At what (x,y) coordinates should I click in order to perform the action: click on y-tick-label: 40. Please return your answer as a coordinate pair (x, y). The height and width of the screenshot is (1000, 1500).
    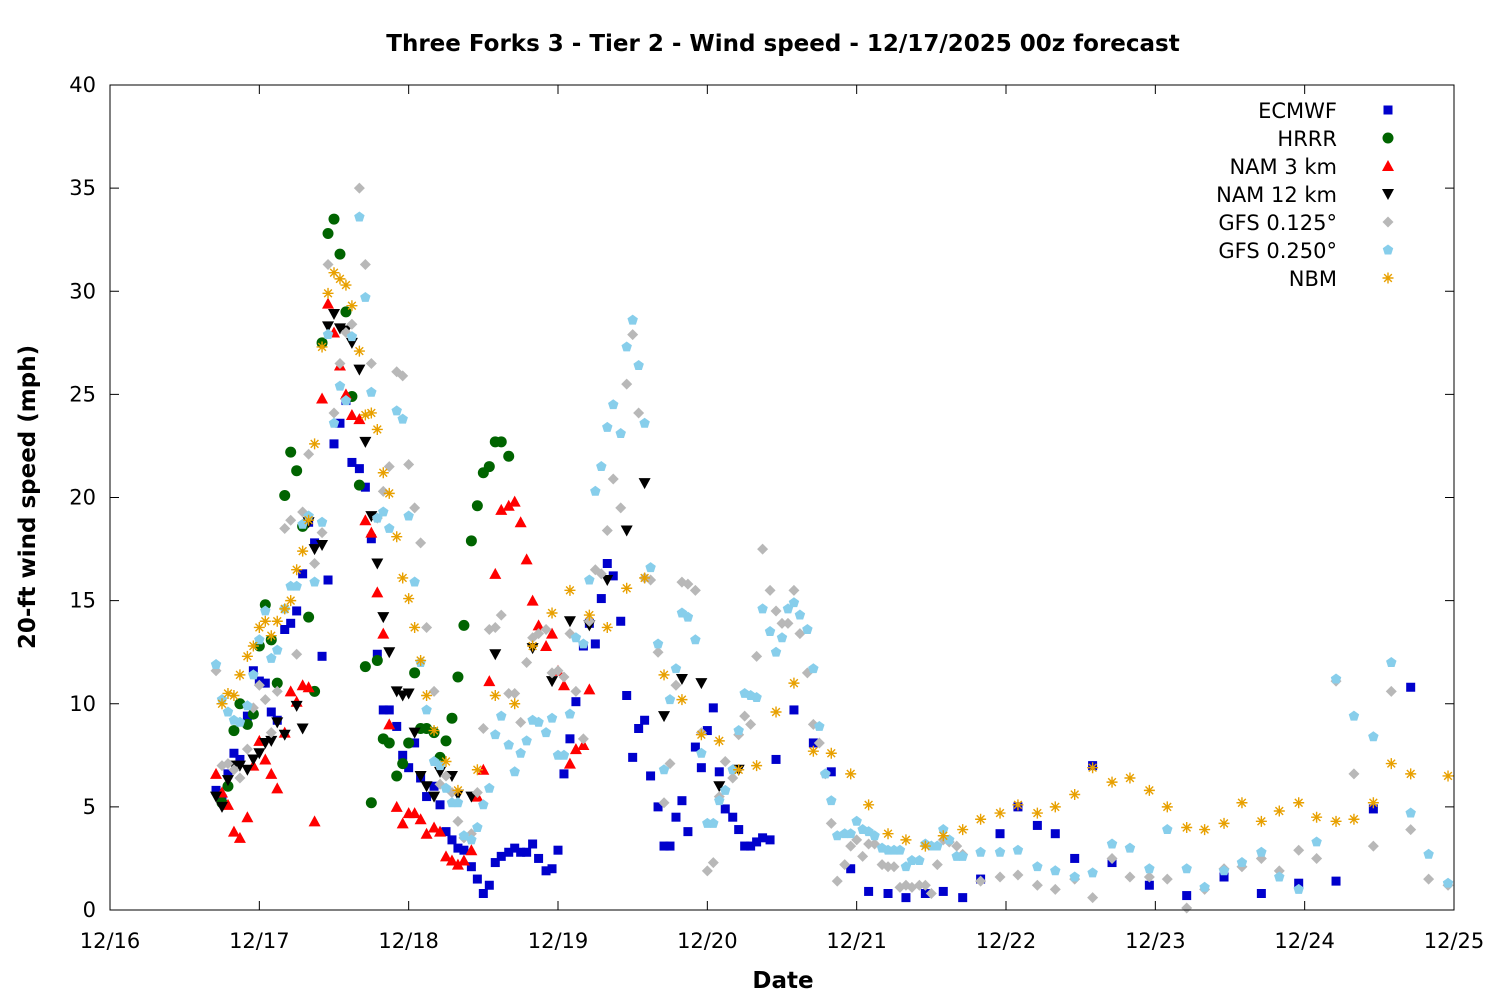
    Looking at the image, I should click on (82, 85).